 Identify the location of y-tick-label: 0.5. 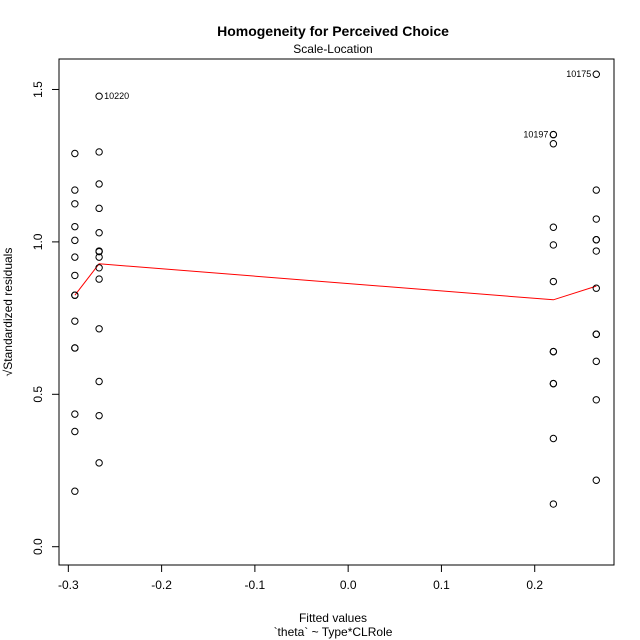
(38, 394).